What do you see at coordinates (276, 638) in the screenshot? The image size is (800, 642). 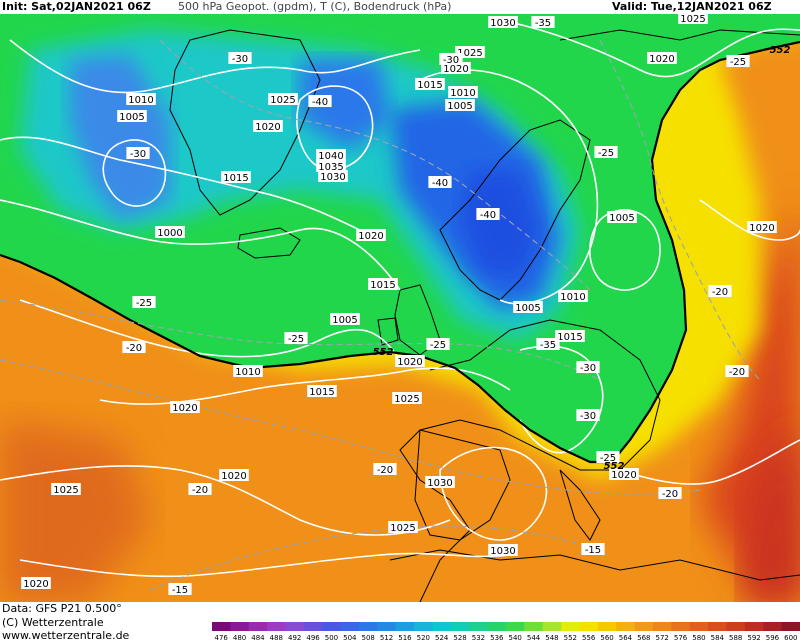 I see `color-scale-label: 488` at bounding box center [276, 638].